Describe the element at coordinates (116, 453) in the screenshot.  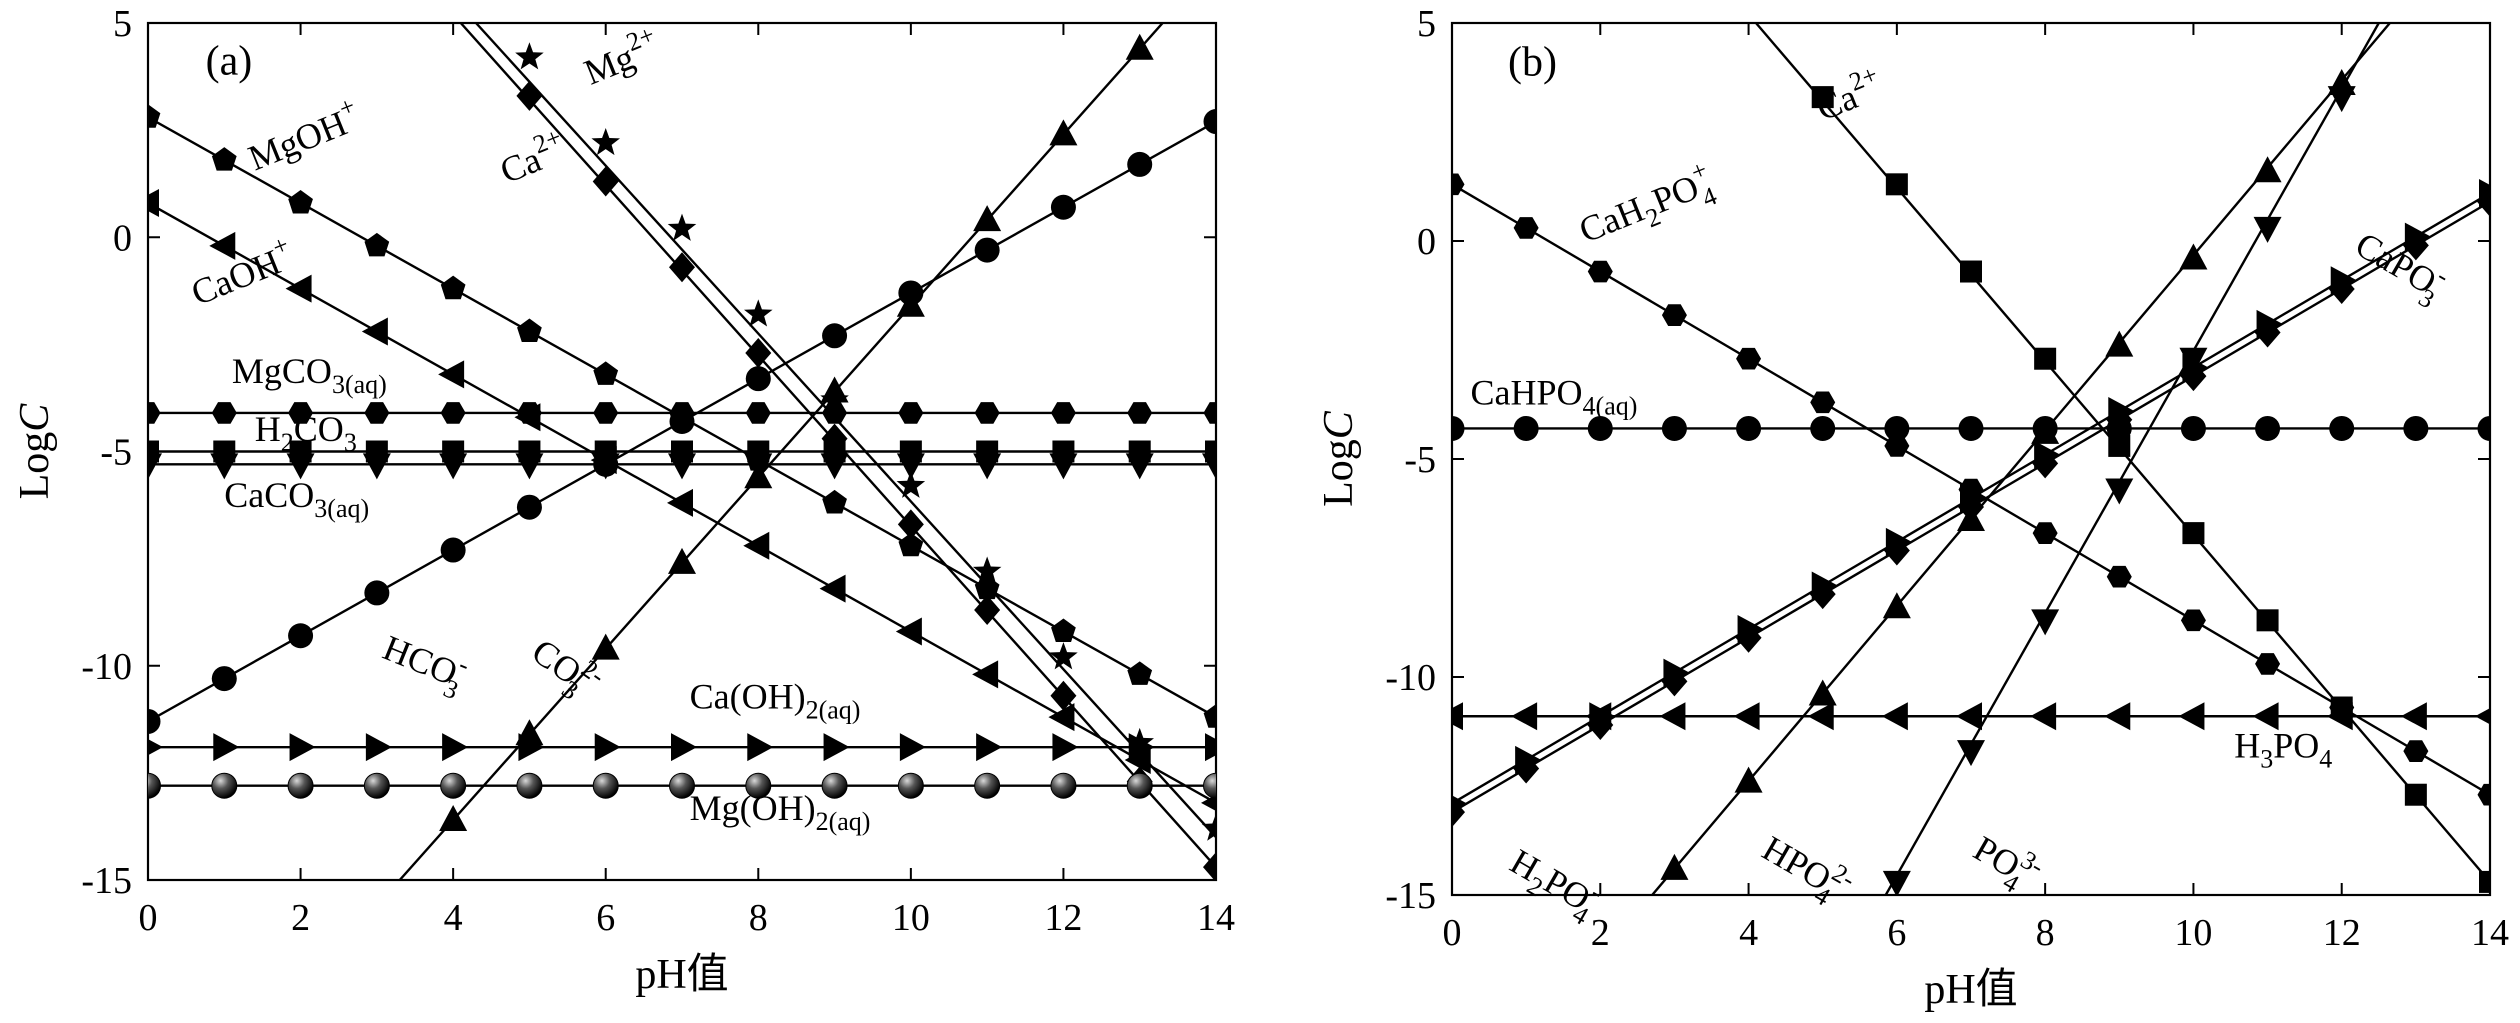
I see `y-tick-label: -5` at that location.